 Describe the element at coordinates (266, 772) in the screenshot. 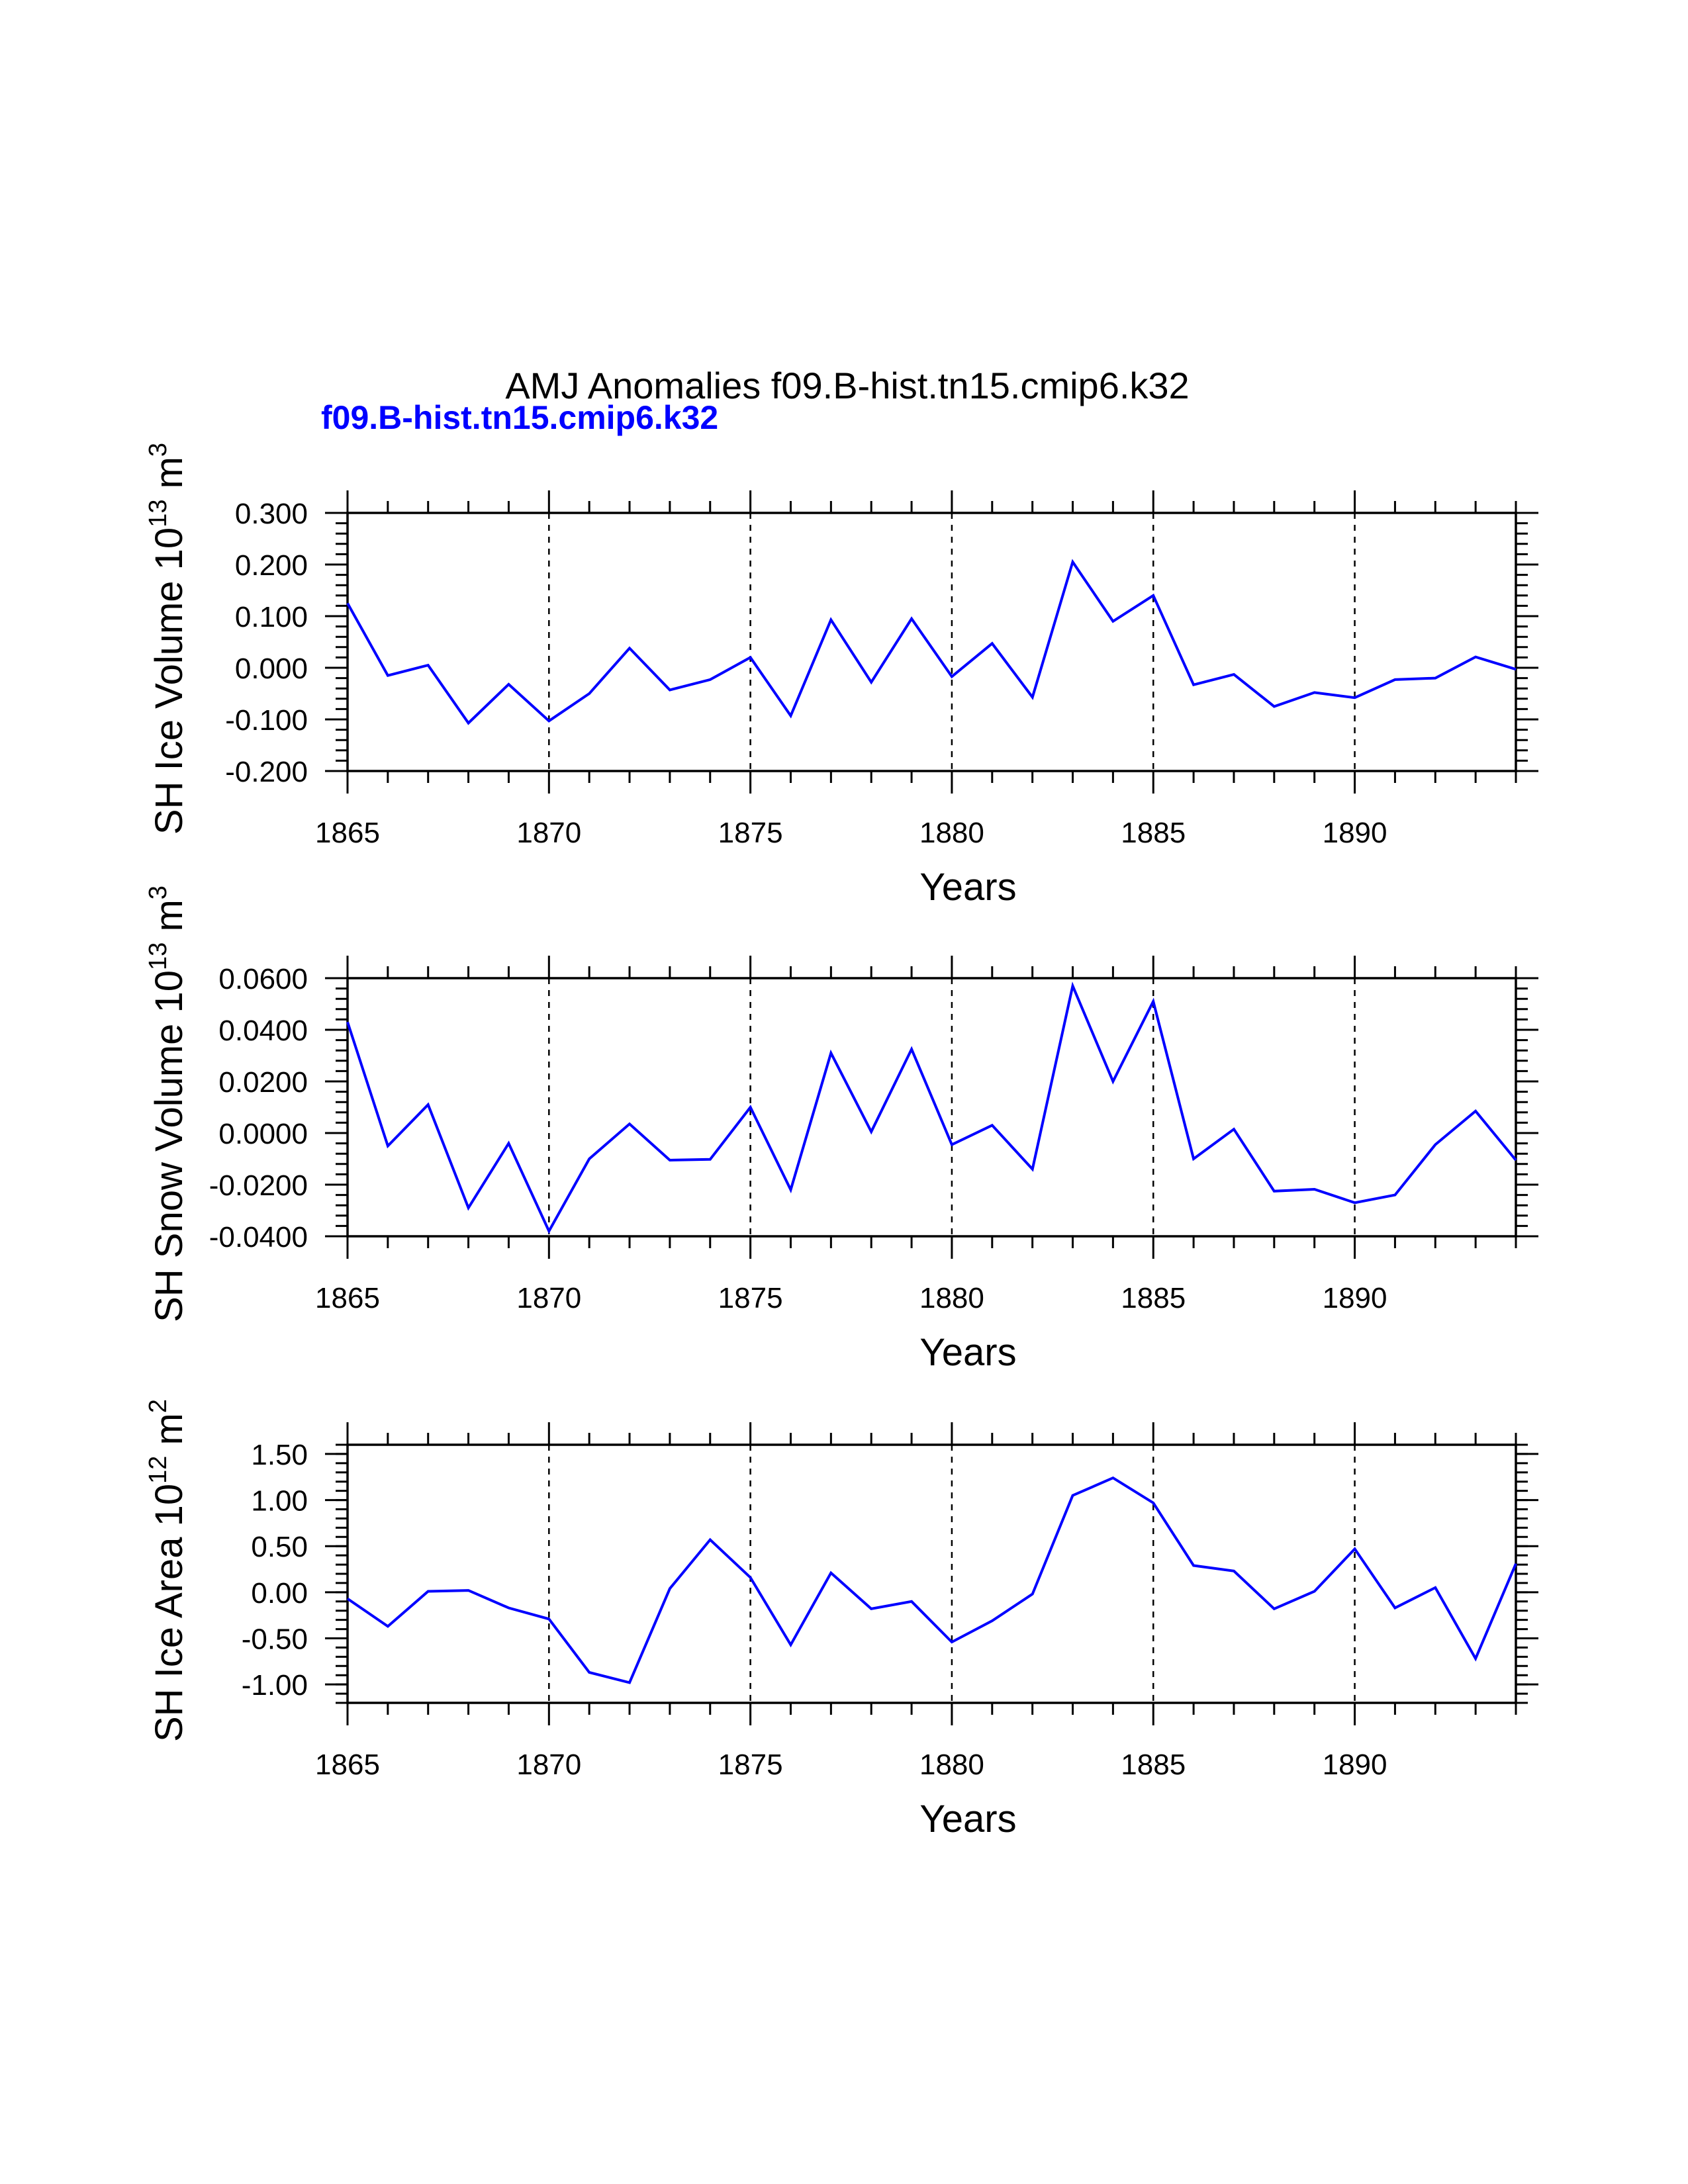

I see `y-tick-label: -0.200` at that location.